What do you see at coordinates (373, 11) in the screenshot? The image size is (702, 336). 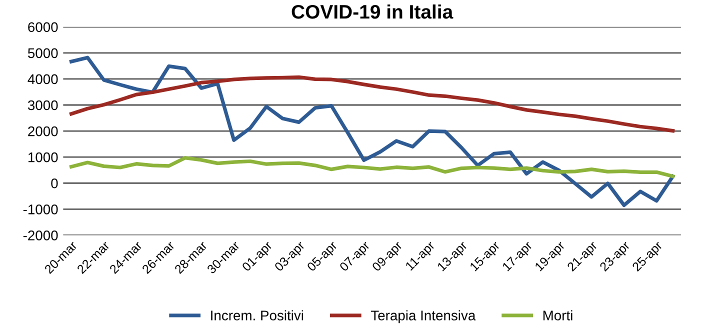 I see `chart-title: COVID-19 in Italia` at bounding box center [373, 11].